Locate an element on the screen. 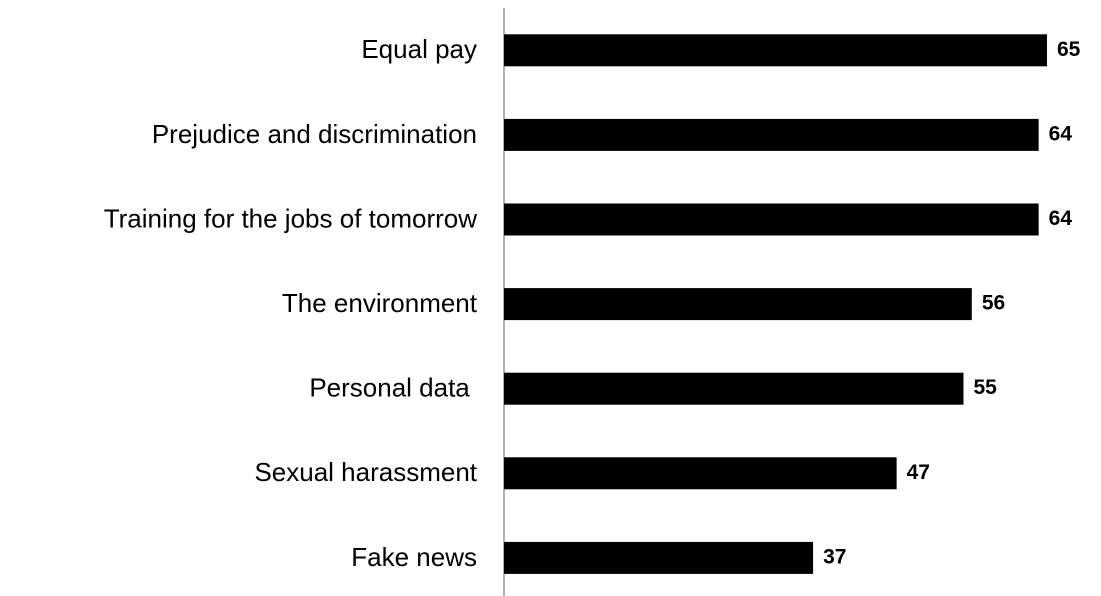 This screenshot has height=596, width=1101. category-label: Sexual harassment is located at coordinates (365, 472).